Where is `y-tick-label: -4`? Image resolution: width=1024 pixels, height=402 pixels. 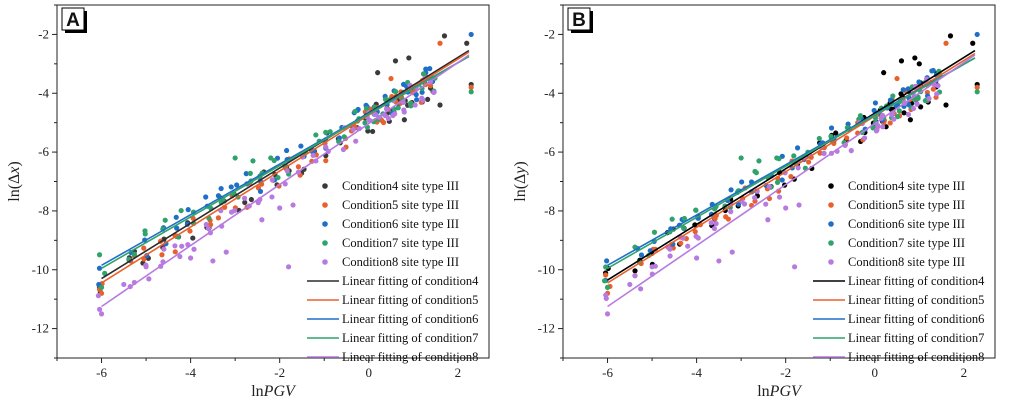
y-tick-label: -4 is located at coordinates (549, 92).